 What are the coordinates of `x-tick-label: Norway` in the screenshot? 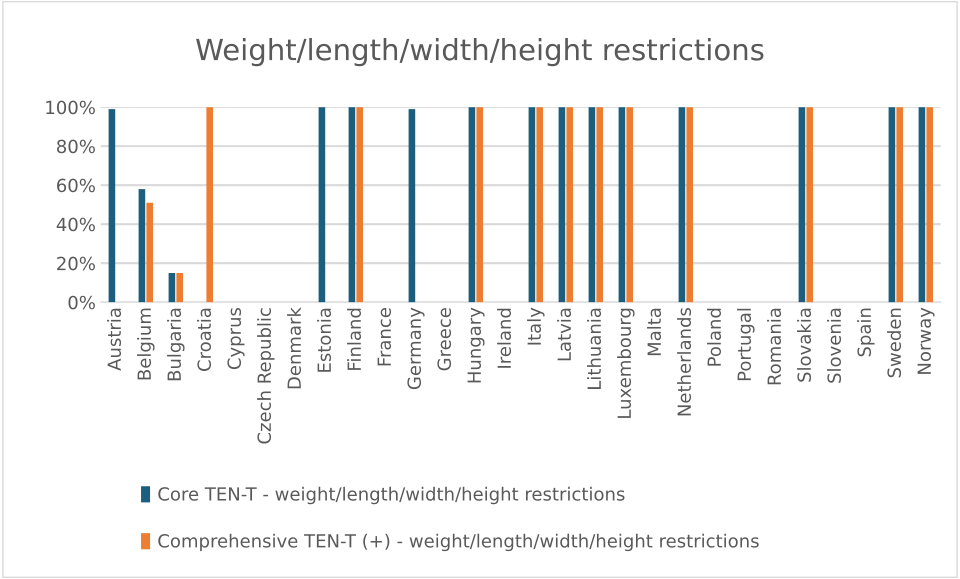 It's located at (926, 341).